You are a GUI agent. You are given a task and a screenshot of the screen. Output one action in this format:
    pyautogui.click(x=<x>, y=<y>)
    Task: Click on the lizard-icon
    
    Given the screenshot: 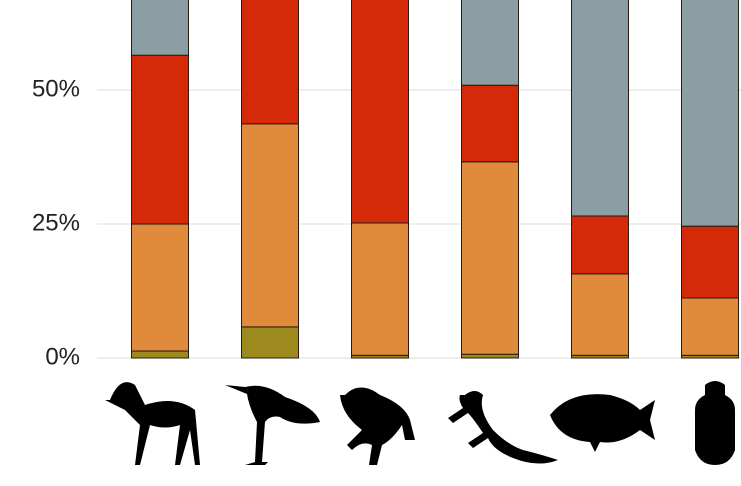 What is the action you would take?
    pyautogui.click(x=503, y=427)
    